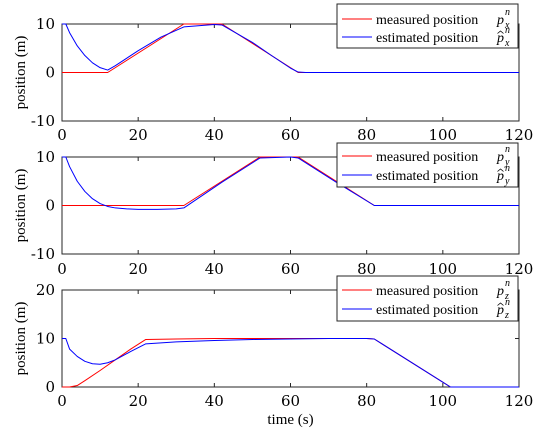 The image size is (543, 430). What do you see at coordinates (45, 290) in the screenshot?
I see `y-tick-label: 20` at bounding box center [45, 290].